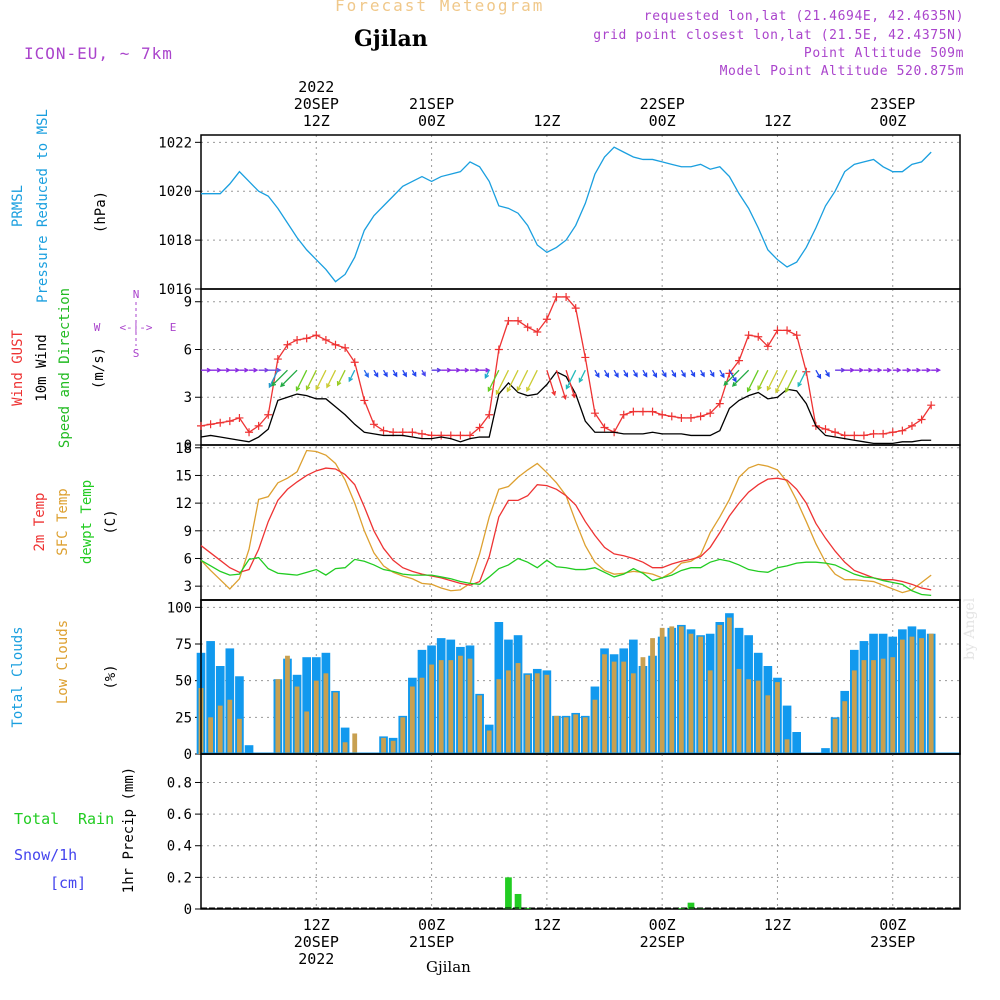 The image size is (1000, 1000). Describe the element at coordinates (564, 681) in the screenshot. I see `panel-clouds: 0 25 50 75 100` at that location.